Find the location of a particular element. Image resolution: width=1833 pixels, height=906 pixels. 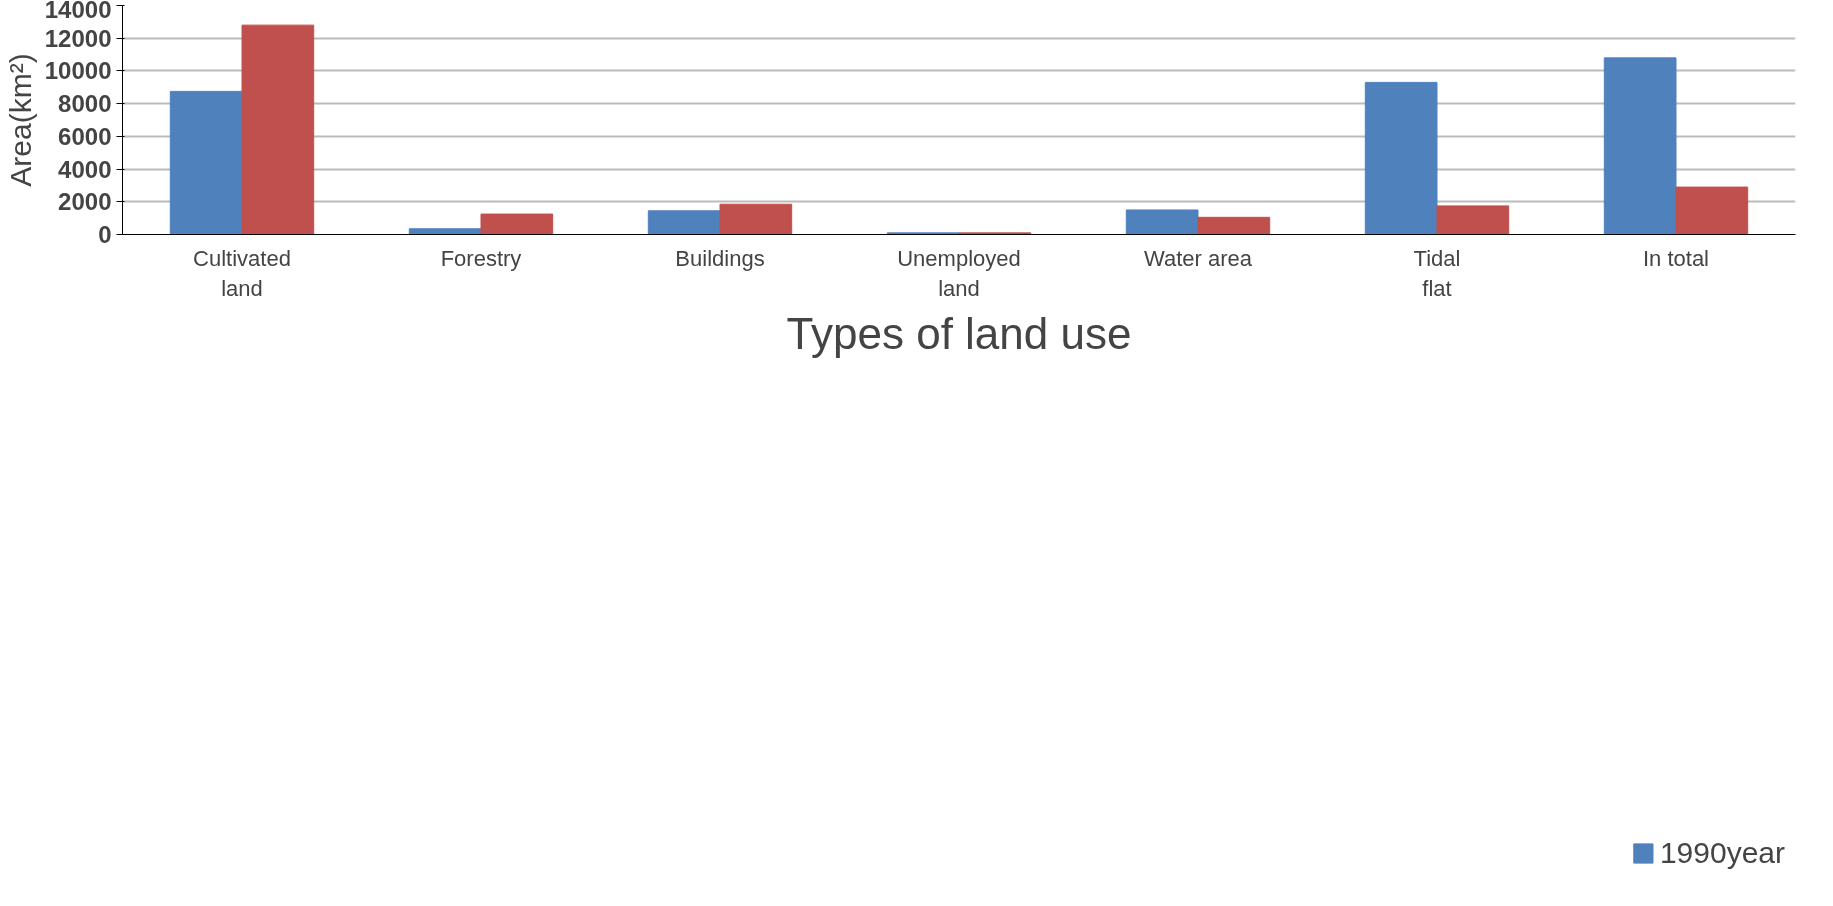

y-tick-label: 2000 is located at coordinates (85, 202).